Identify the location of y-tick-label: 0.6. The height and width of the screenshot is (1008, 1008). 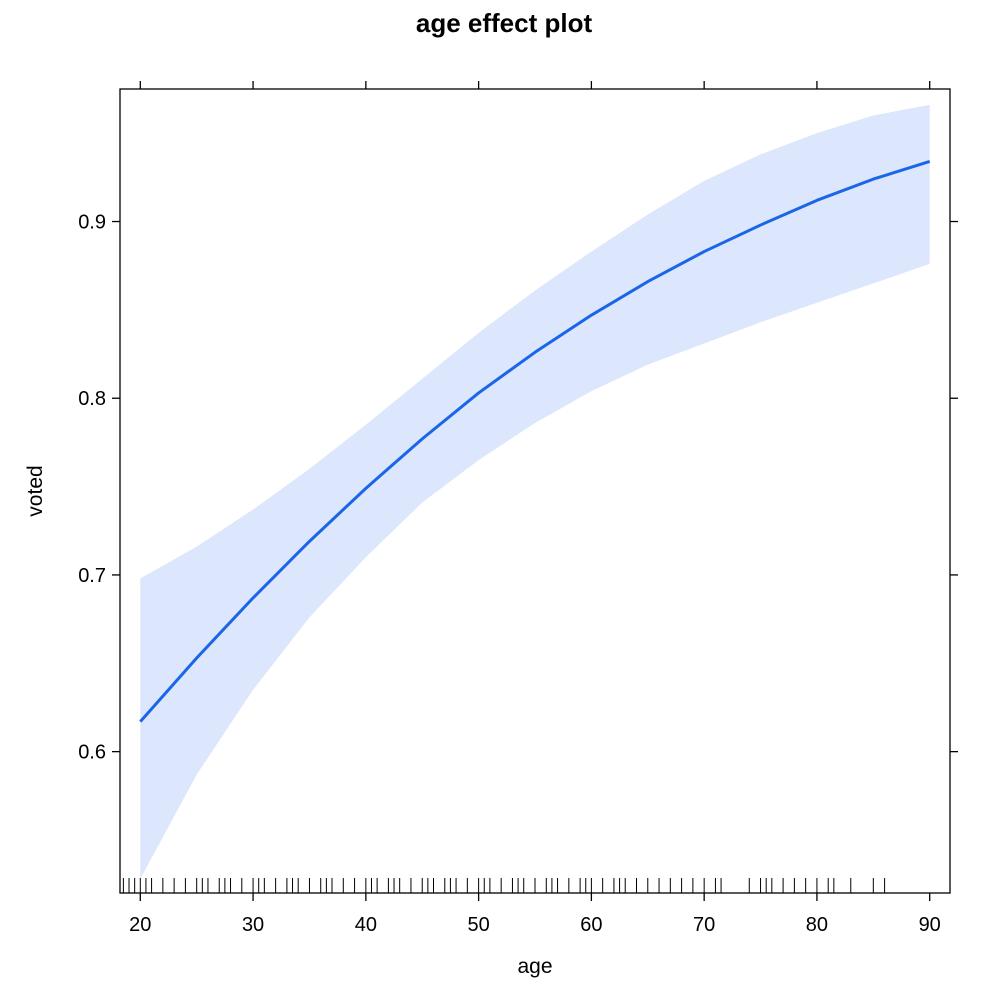
(92, 753).